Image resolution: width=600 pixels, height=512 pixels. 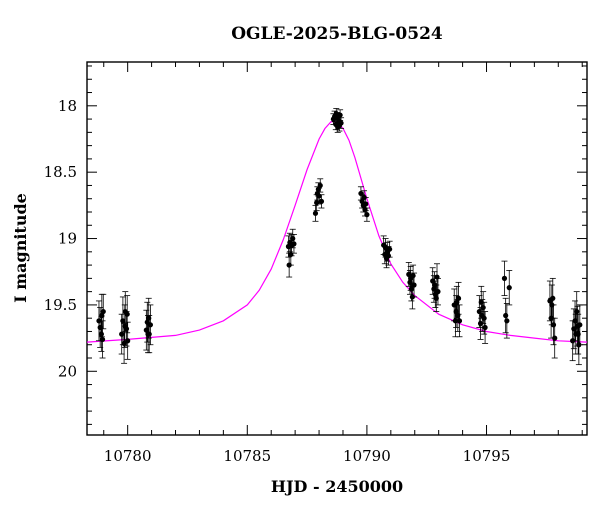 I want to click on y-tick-label: 19.5, so click(x=60, y=305).